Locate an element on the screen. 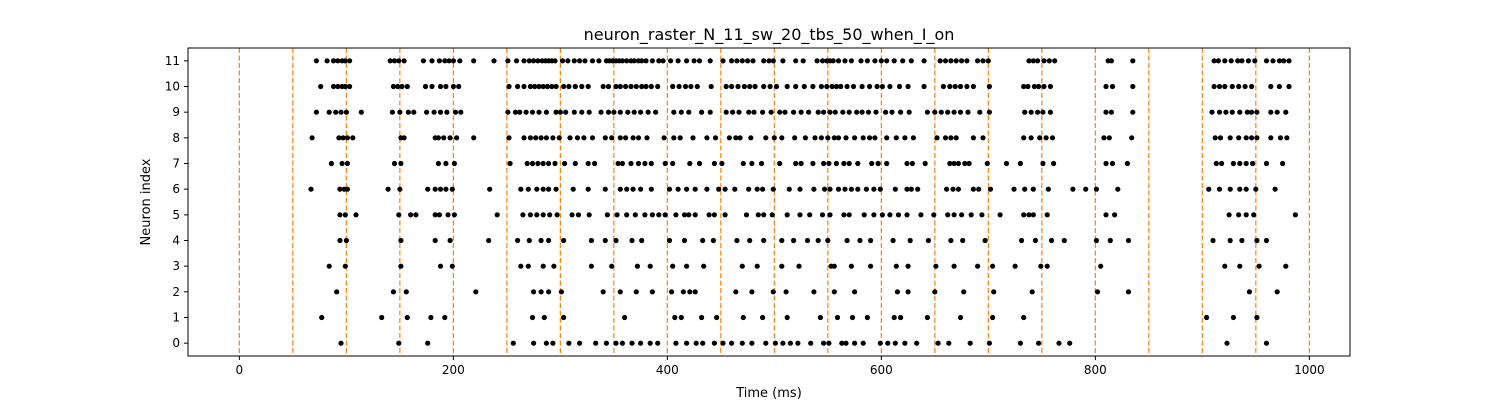 The image size is (1500, 400). spike-n5-t649 is located at coordinates (934, 215).